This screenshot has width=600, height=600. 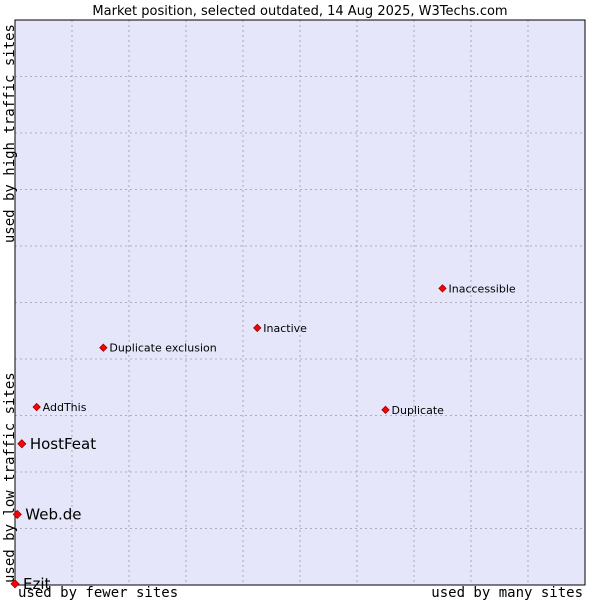 What do you see at coordinates (10, 133) in the screenshot?
I see `y-axis-label-high: used by high traffic sites` at bounding box center [10, 133].